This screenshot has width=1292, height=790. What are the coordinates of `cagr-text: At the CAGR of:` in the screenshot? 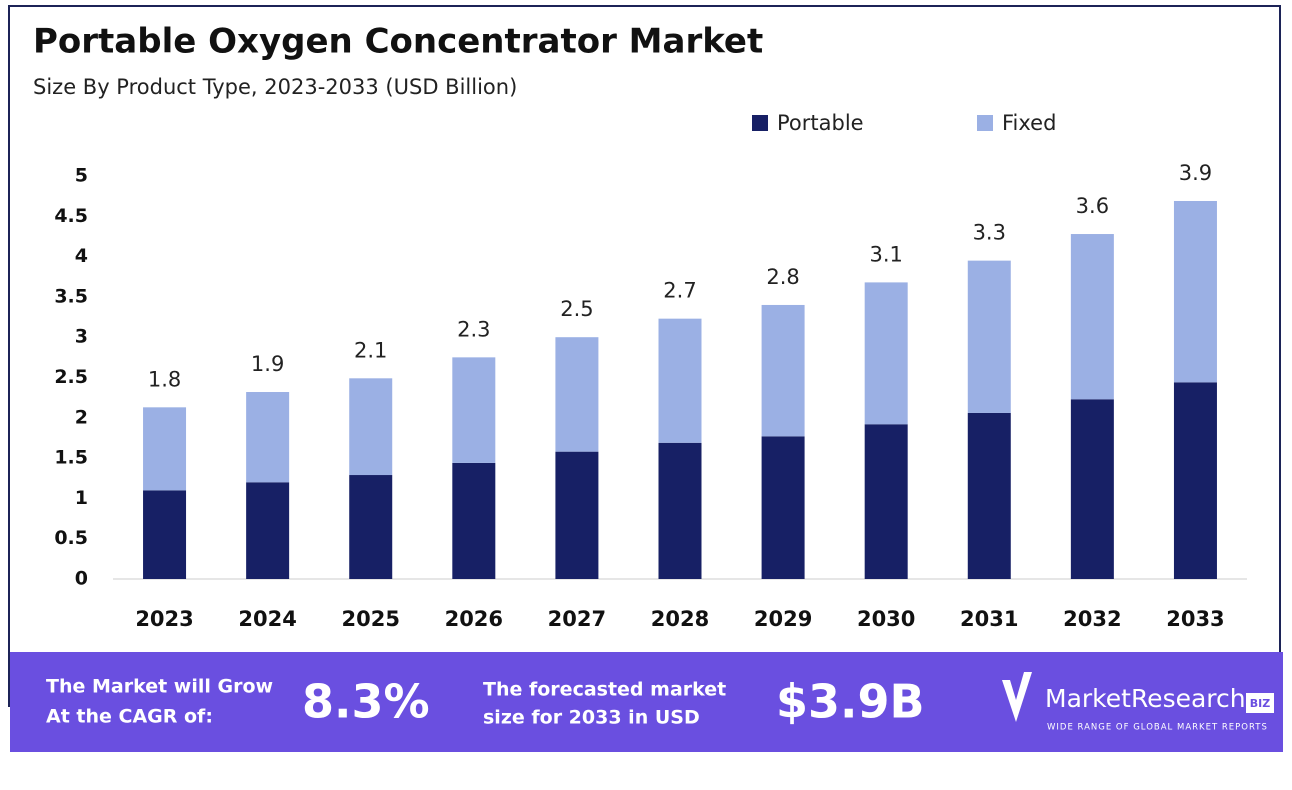 It's located at (129, 717).